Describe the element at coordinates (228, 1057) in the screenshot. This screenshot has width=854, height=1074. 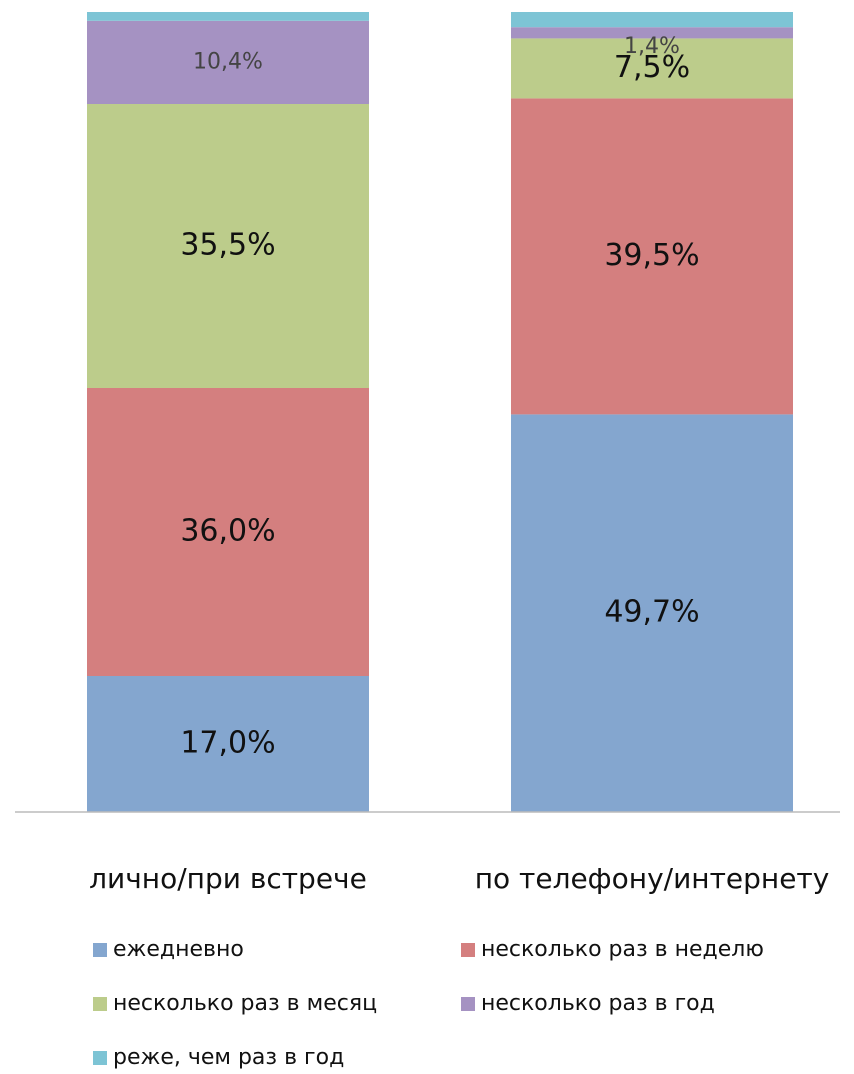
I see `legend-label: реже, чем раз в год` at that location.